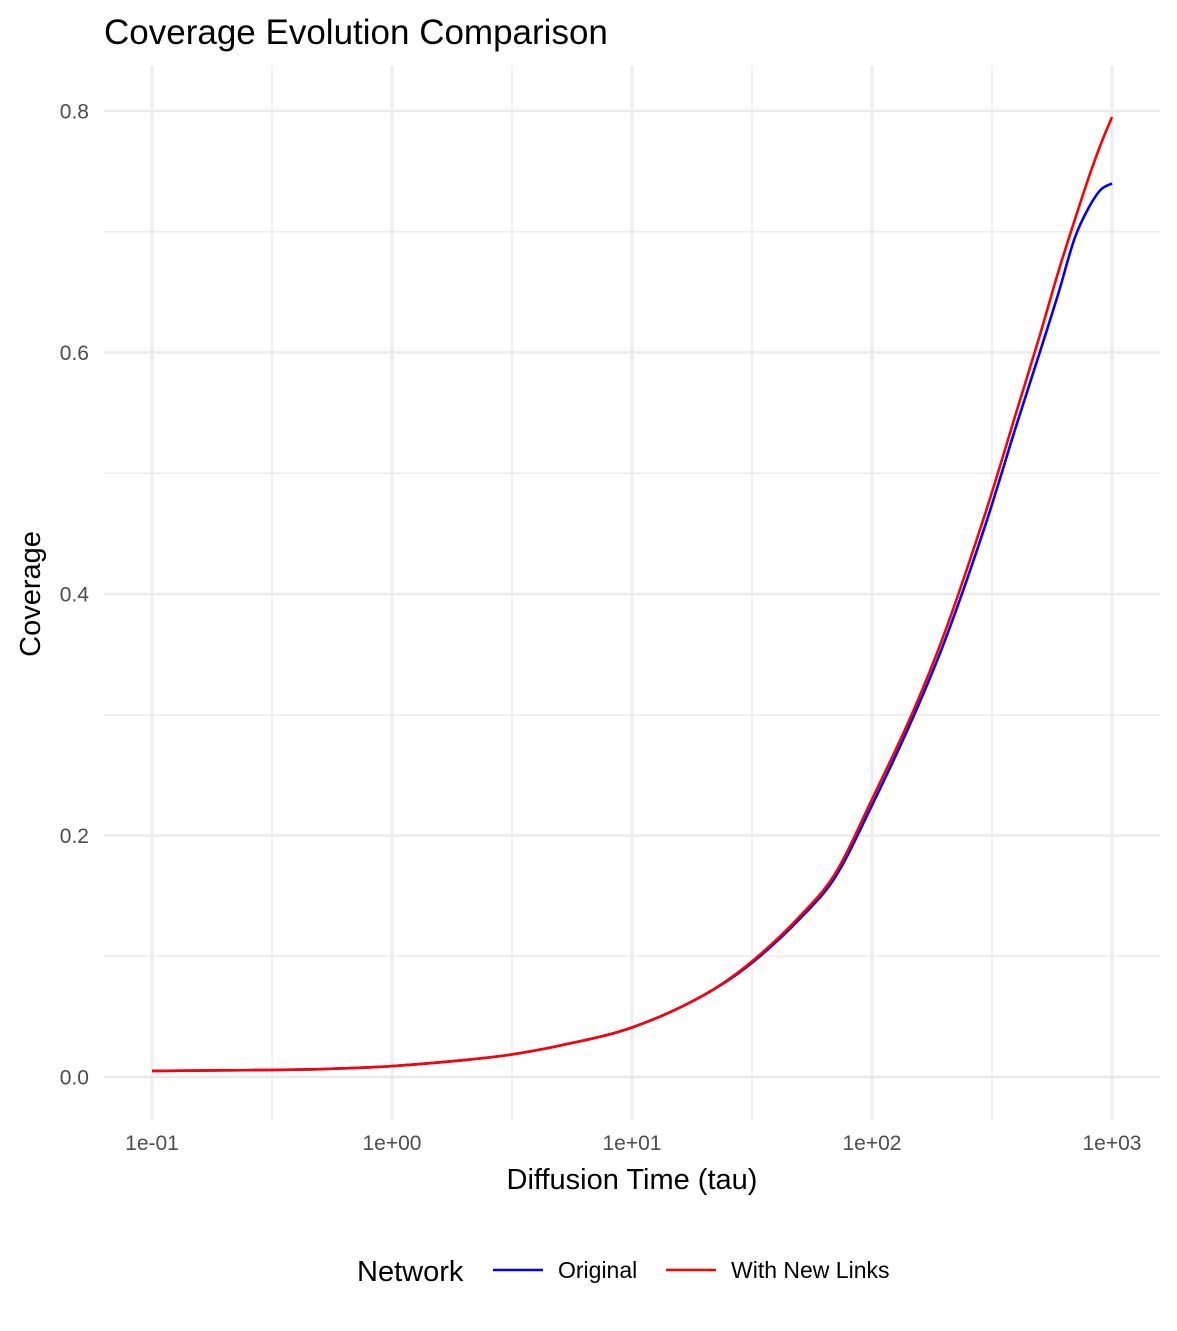 Image resolution: width=1177 pixels, height=1331 pixels. What do you see at coordinates (152, 1143) in the screenshot?
I see `x-tick-label: 1e-01` at bounding box center [152, 1143].